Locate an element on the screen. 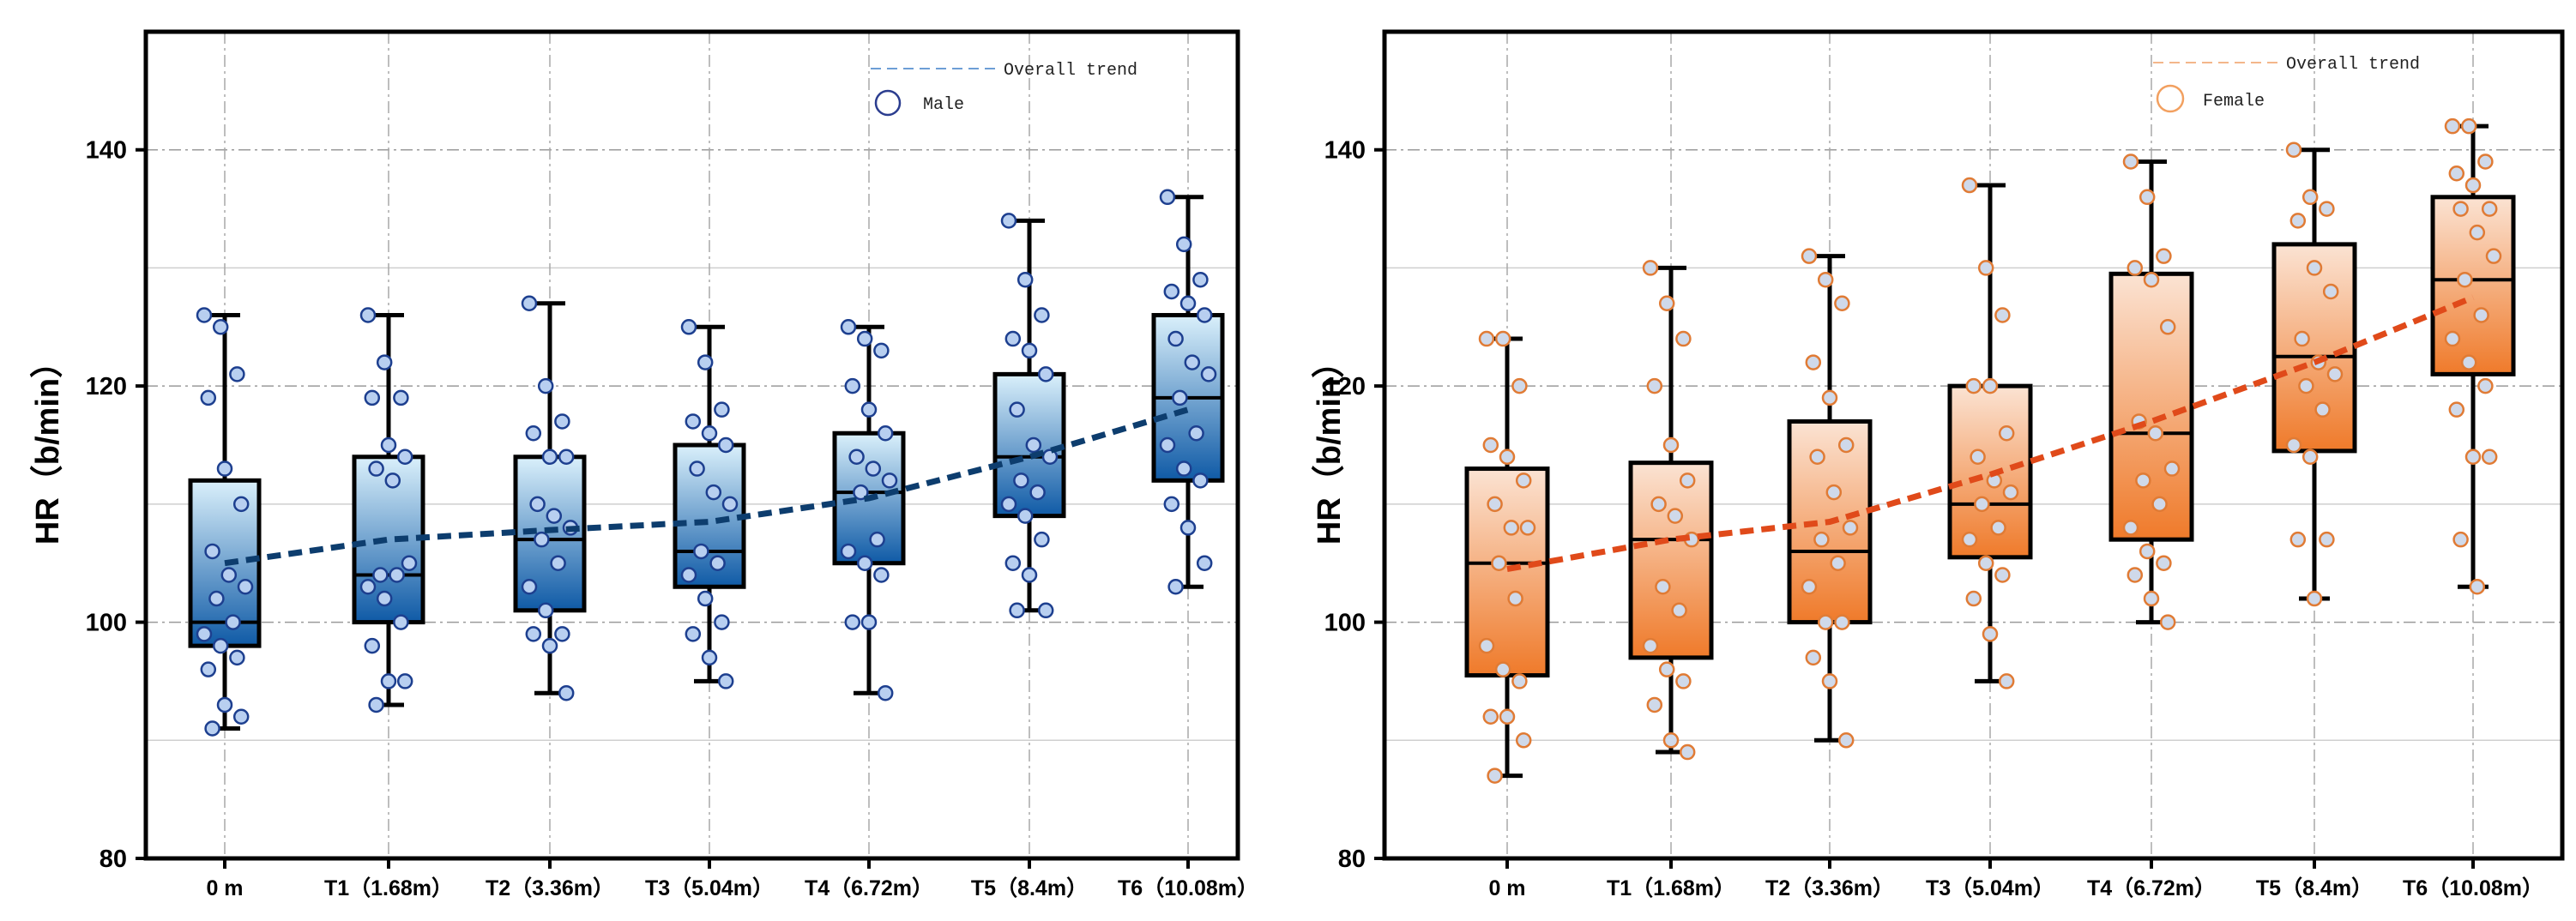 This screenshot has width=2576, height=921. female-legend-series-label: Female is located at coordinates (2234, 101).